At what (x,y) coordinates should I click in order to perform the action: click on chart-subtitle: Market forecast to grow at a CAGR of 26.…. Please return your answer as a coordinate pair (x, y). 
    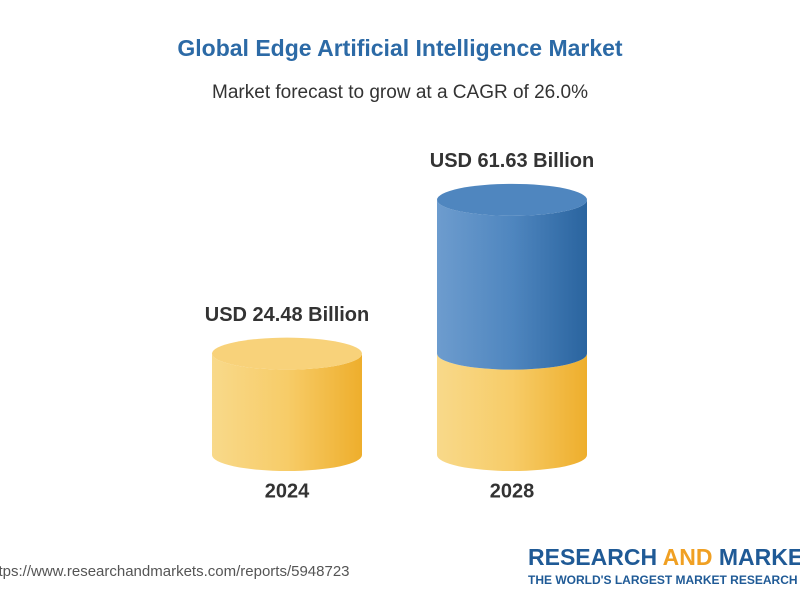
    Looking at the image, I should click on (400, 92).